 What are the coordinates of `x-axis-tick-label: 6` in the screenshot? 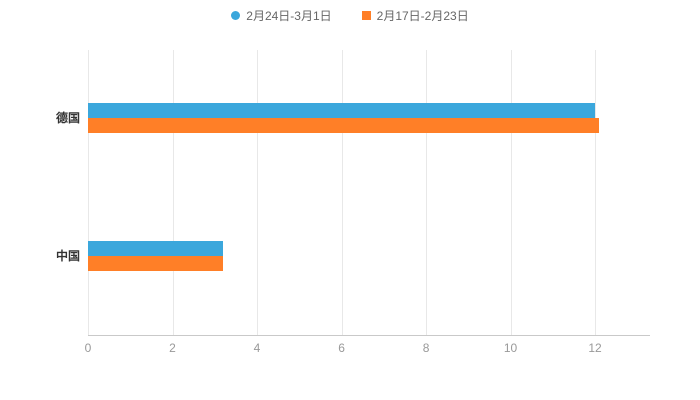 It's located at (341, 348).